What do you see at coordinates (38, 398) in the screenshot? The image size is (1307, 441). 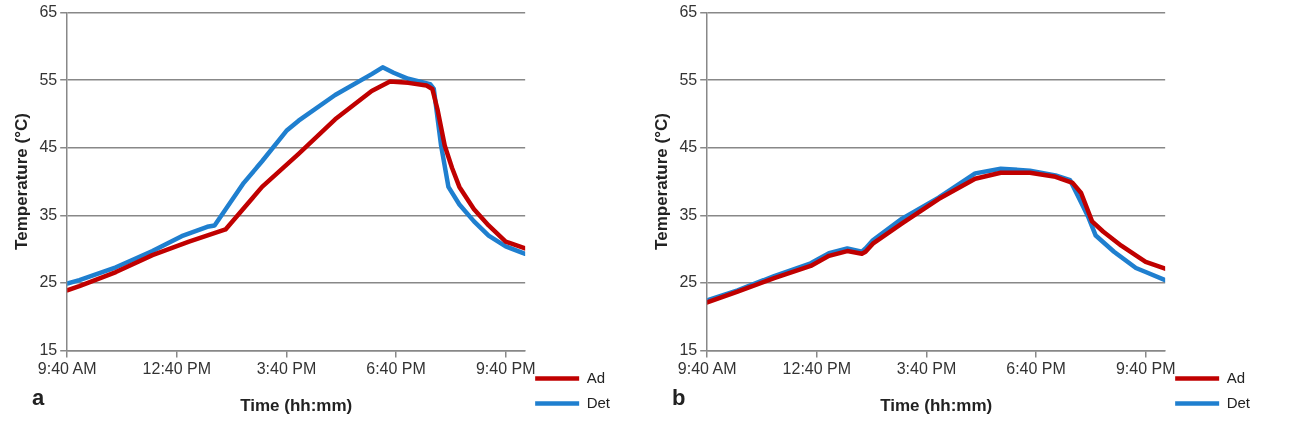 I see `text: a` at bounding box center [38, 398].